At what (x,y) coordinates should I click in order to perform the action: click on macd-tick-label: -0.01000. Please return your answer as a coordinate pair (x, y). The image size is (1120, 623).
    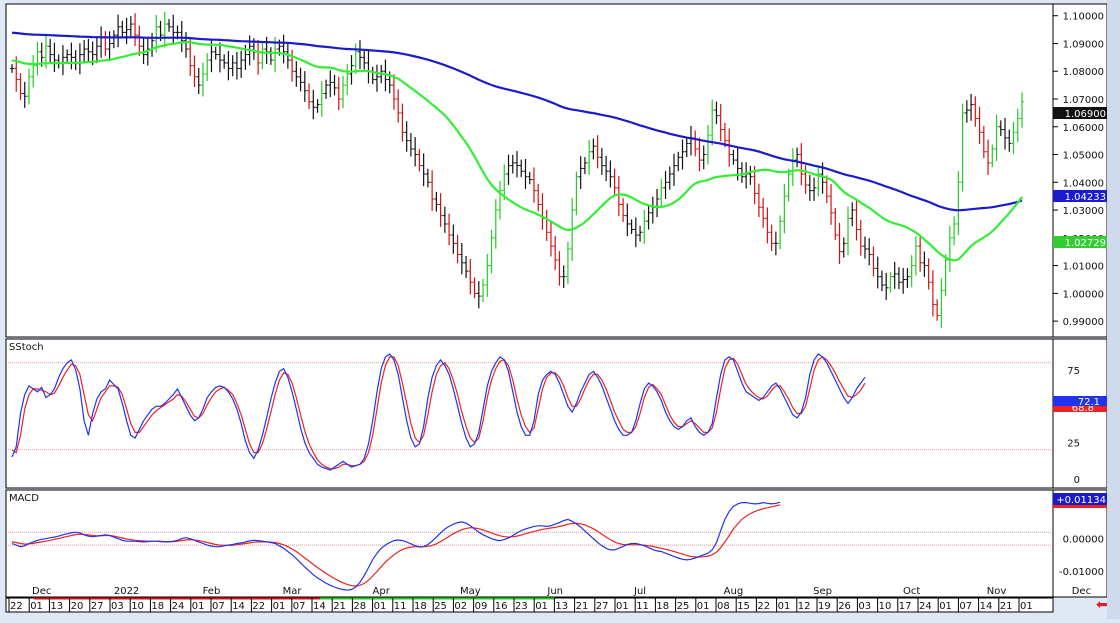
    Looking at the image, I should click on (1081, 572).